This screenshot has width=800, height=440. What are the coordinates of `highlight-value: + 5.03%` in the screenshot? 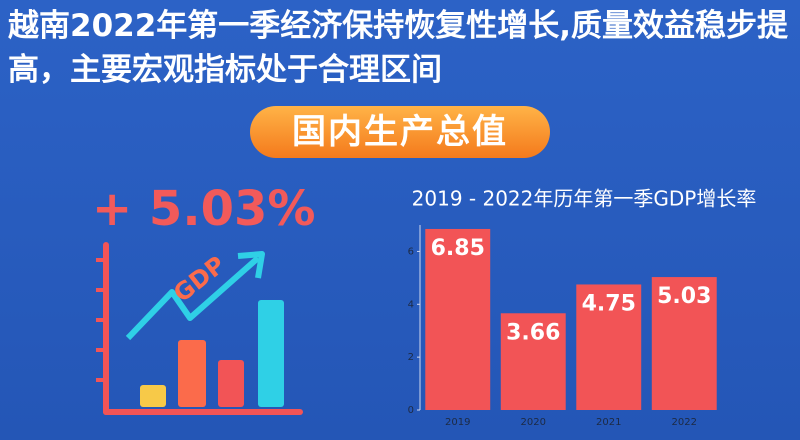 It's located at (203, 209).